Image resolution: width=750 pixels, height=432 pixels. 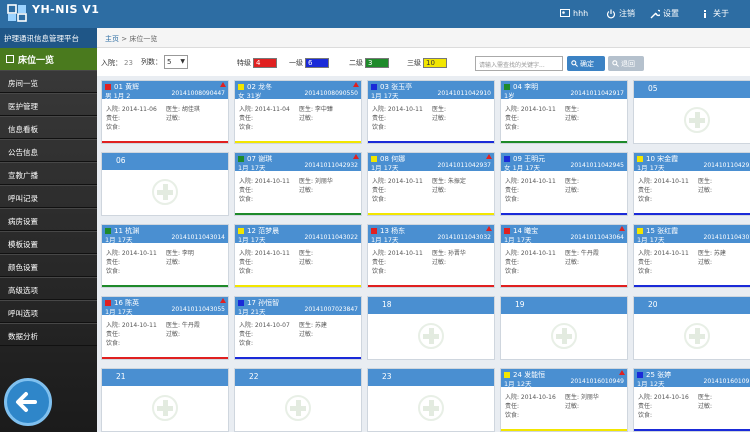 What do you see at coordinates (691, 112) in the screenshot?
I see `bed-card: 05` at bounding box center [691, 112].